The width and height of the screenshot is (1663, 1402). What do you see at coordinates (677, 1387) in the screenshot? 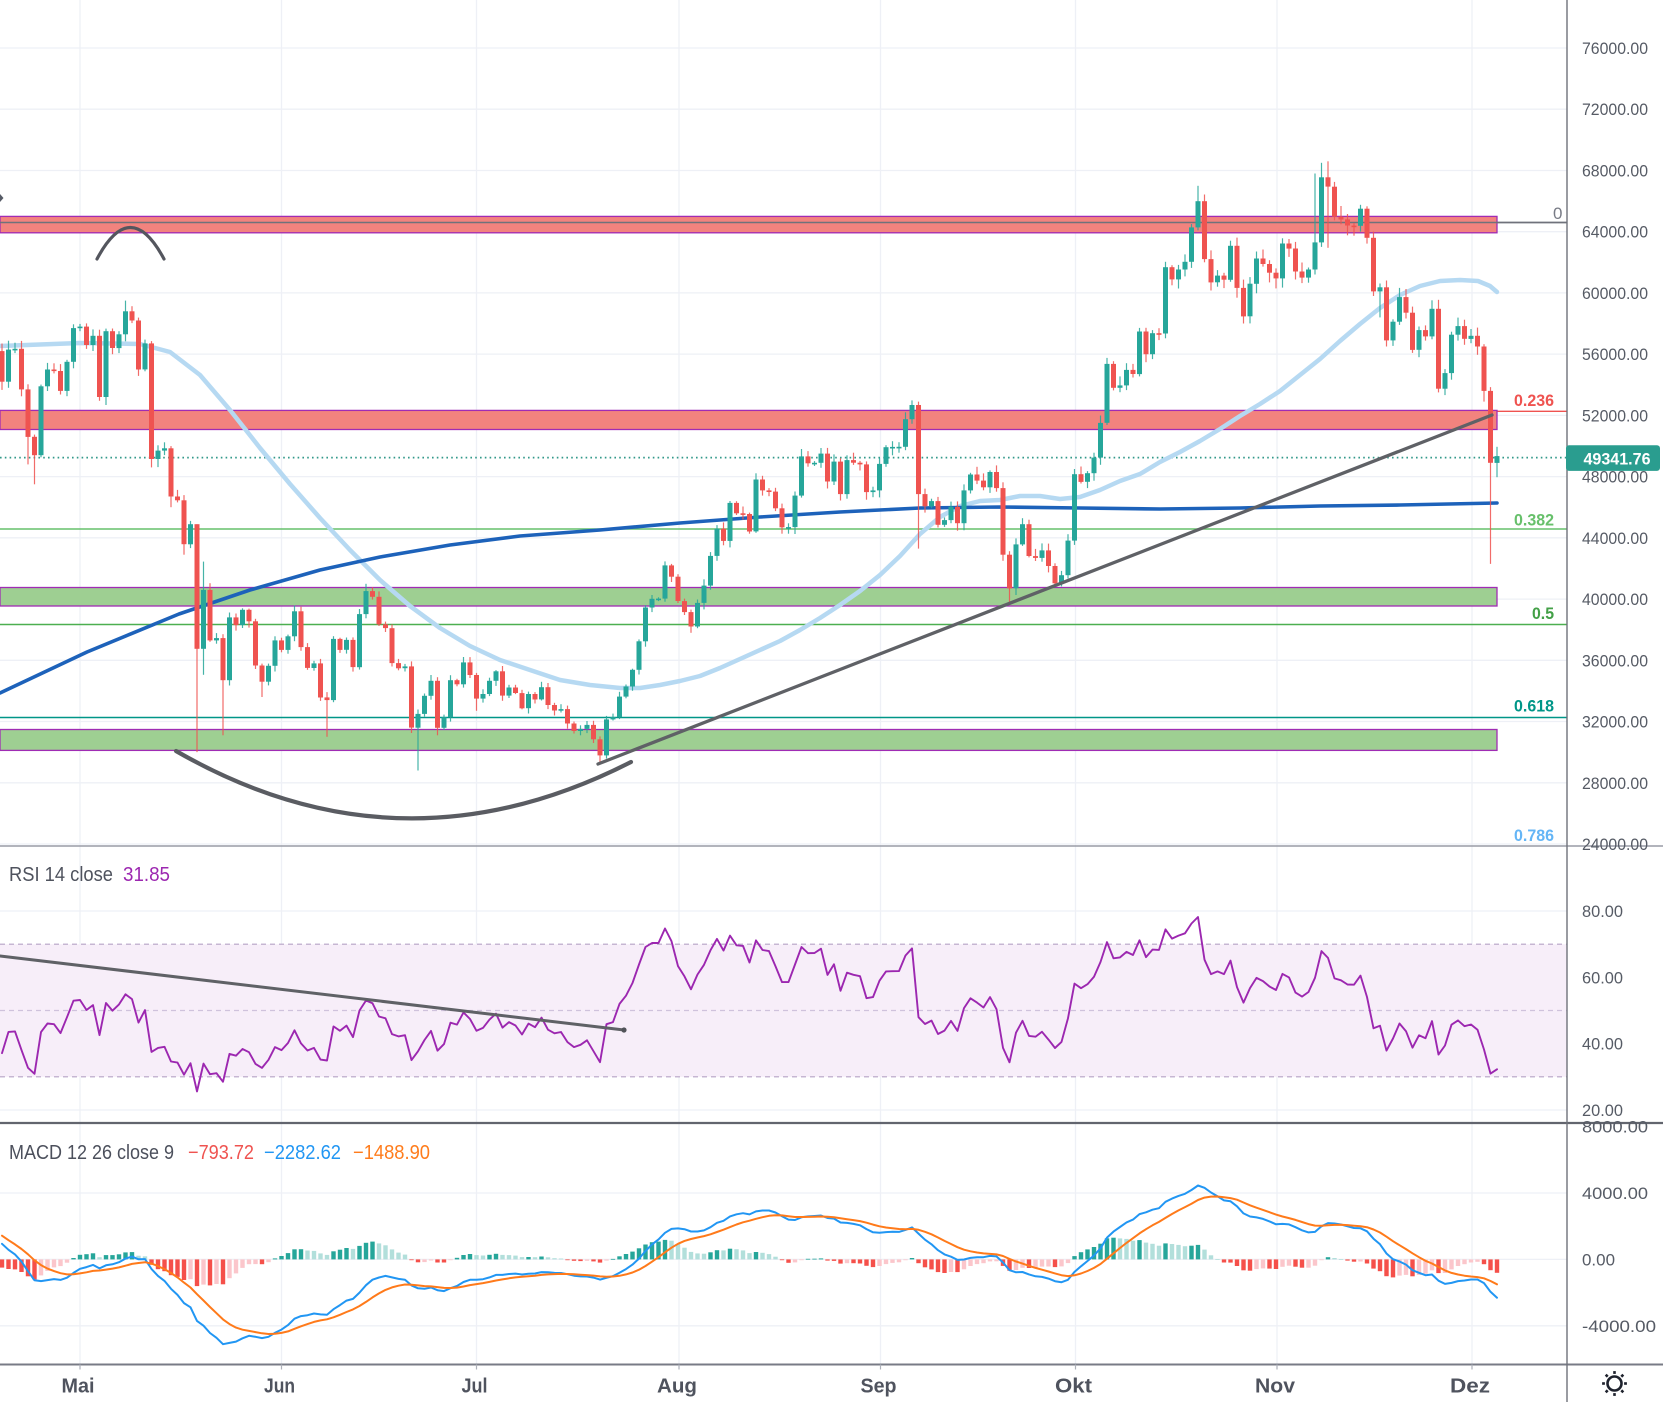
I see `svg-text: Aug` at bounding box center [677, 1387].